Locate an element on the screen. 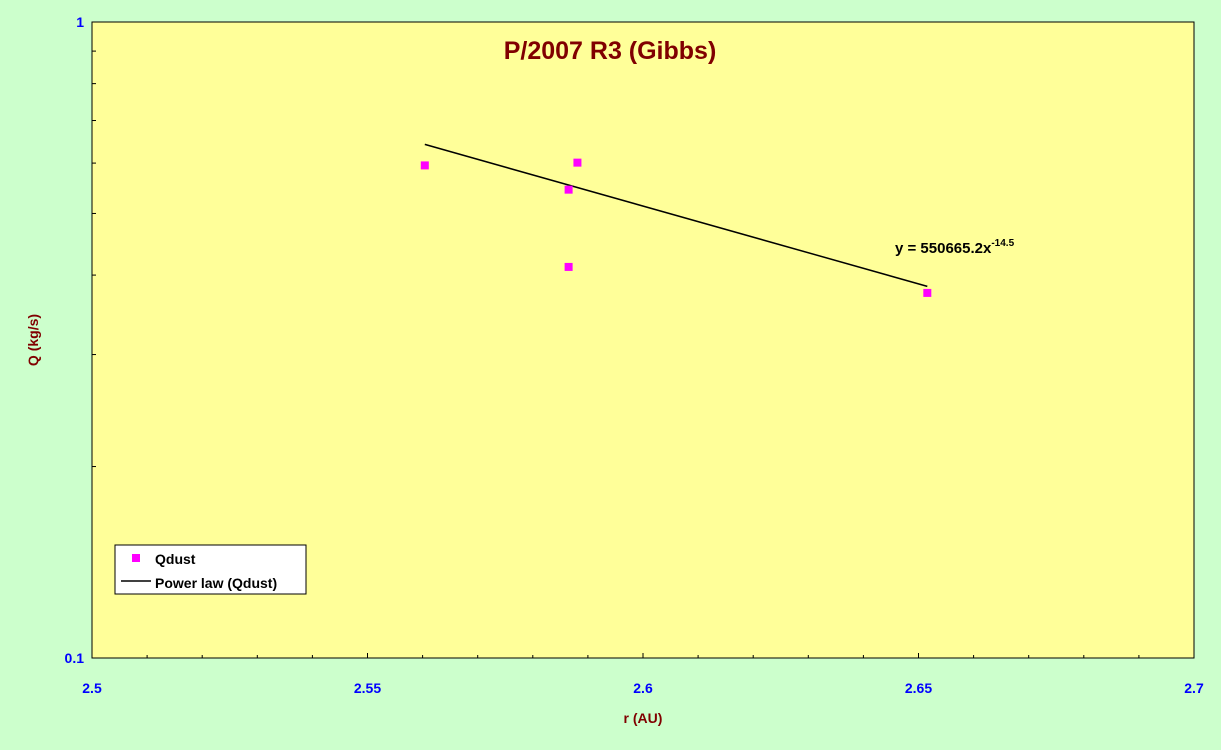 The image size is (1221, 750). x-axis-title: r (AU) is located at coordinates (643, 718).